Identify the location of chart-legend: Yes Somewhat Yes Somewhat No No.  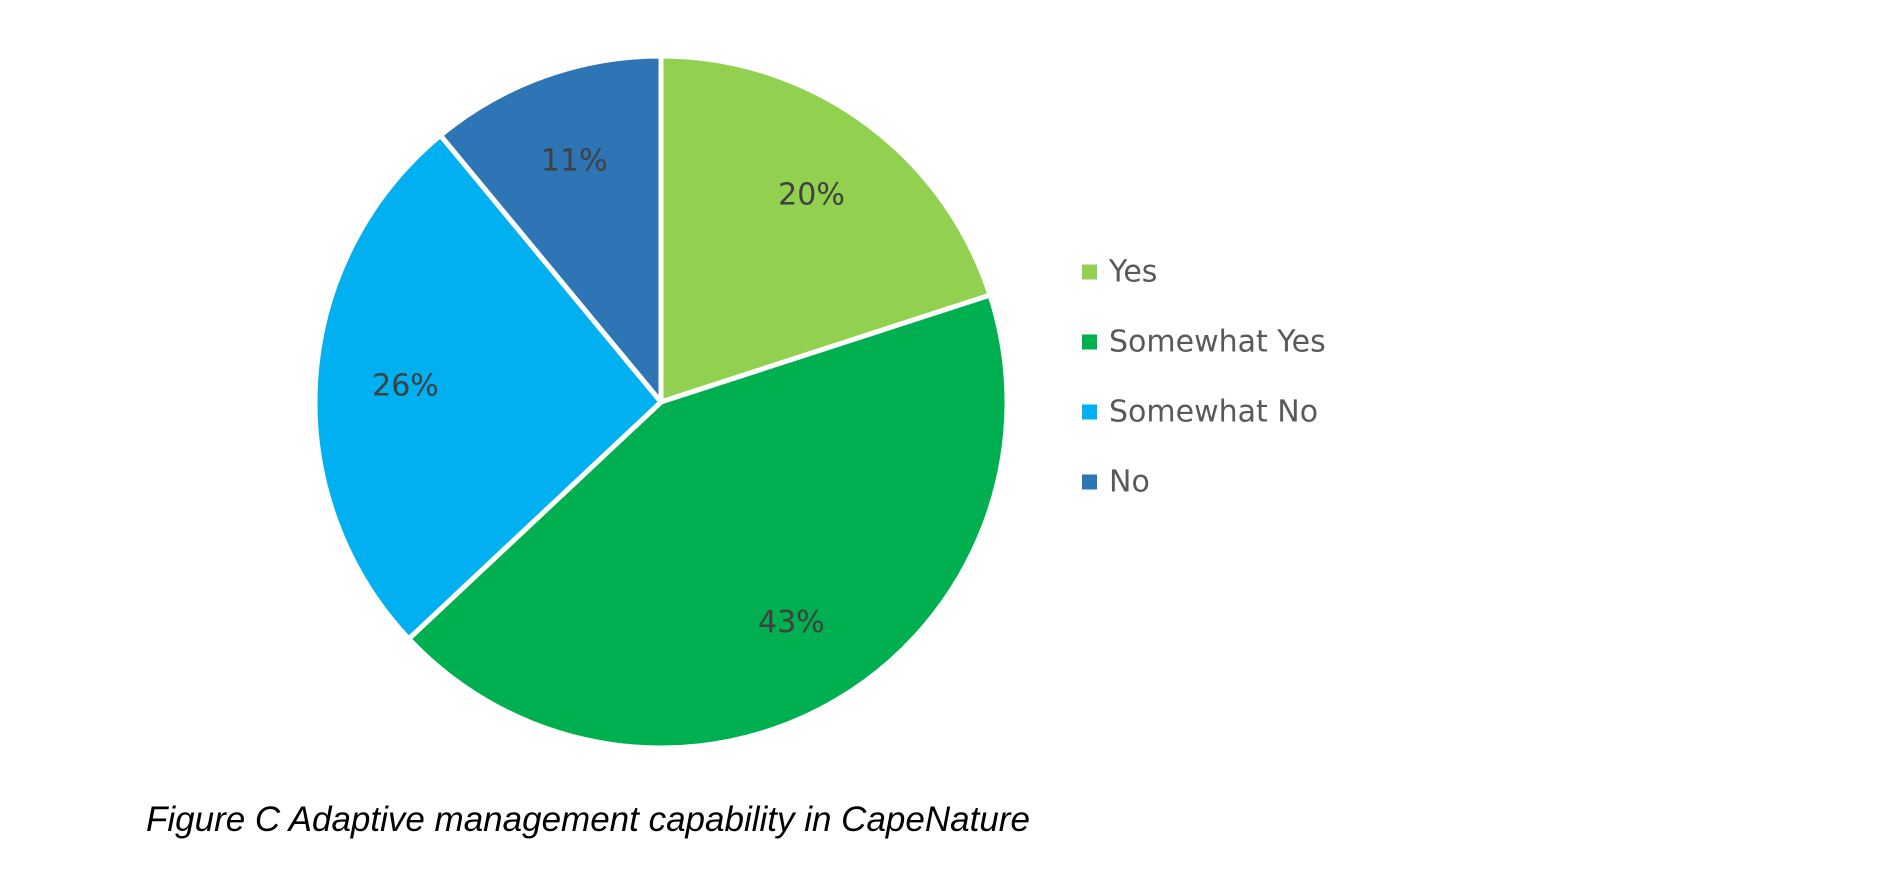
(1204, 377).